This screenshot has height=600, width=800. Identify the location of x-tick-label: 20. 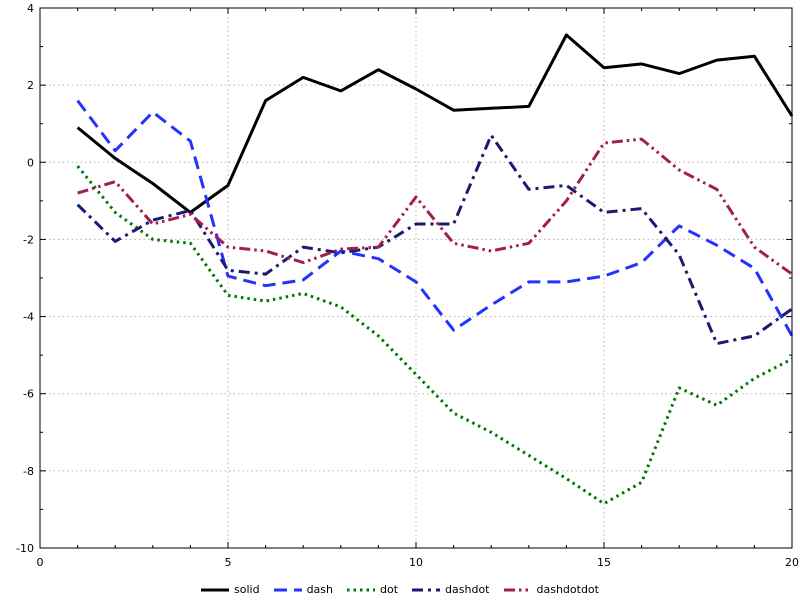
(792, 562).